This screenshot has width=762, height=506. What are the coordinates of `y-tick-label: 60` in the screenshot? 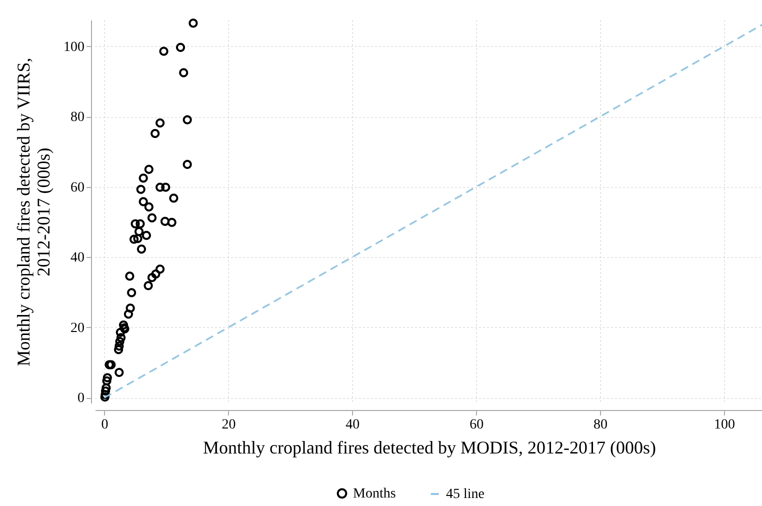 It's located at (77, 188).